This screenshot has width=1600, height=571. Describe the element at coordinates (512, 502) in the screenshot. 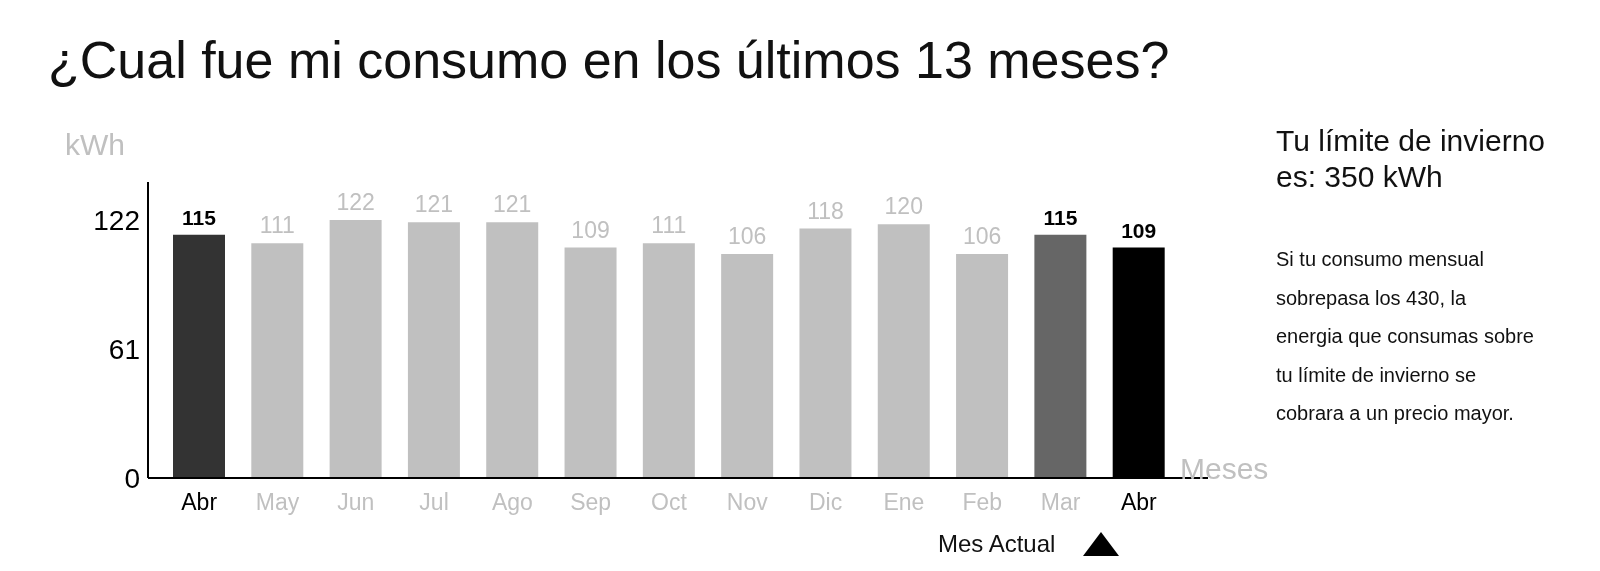

I see `x-tick-label: Ago` at that location.